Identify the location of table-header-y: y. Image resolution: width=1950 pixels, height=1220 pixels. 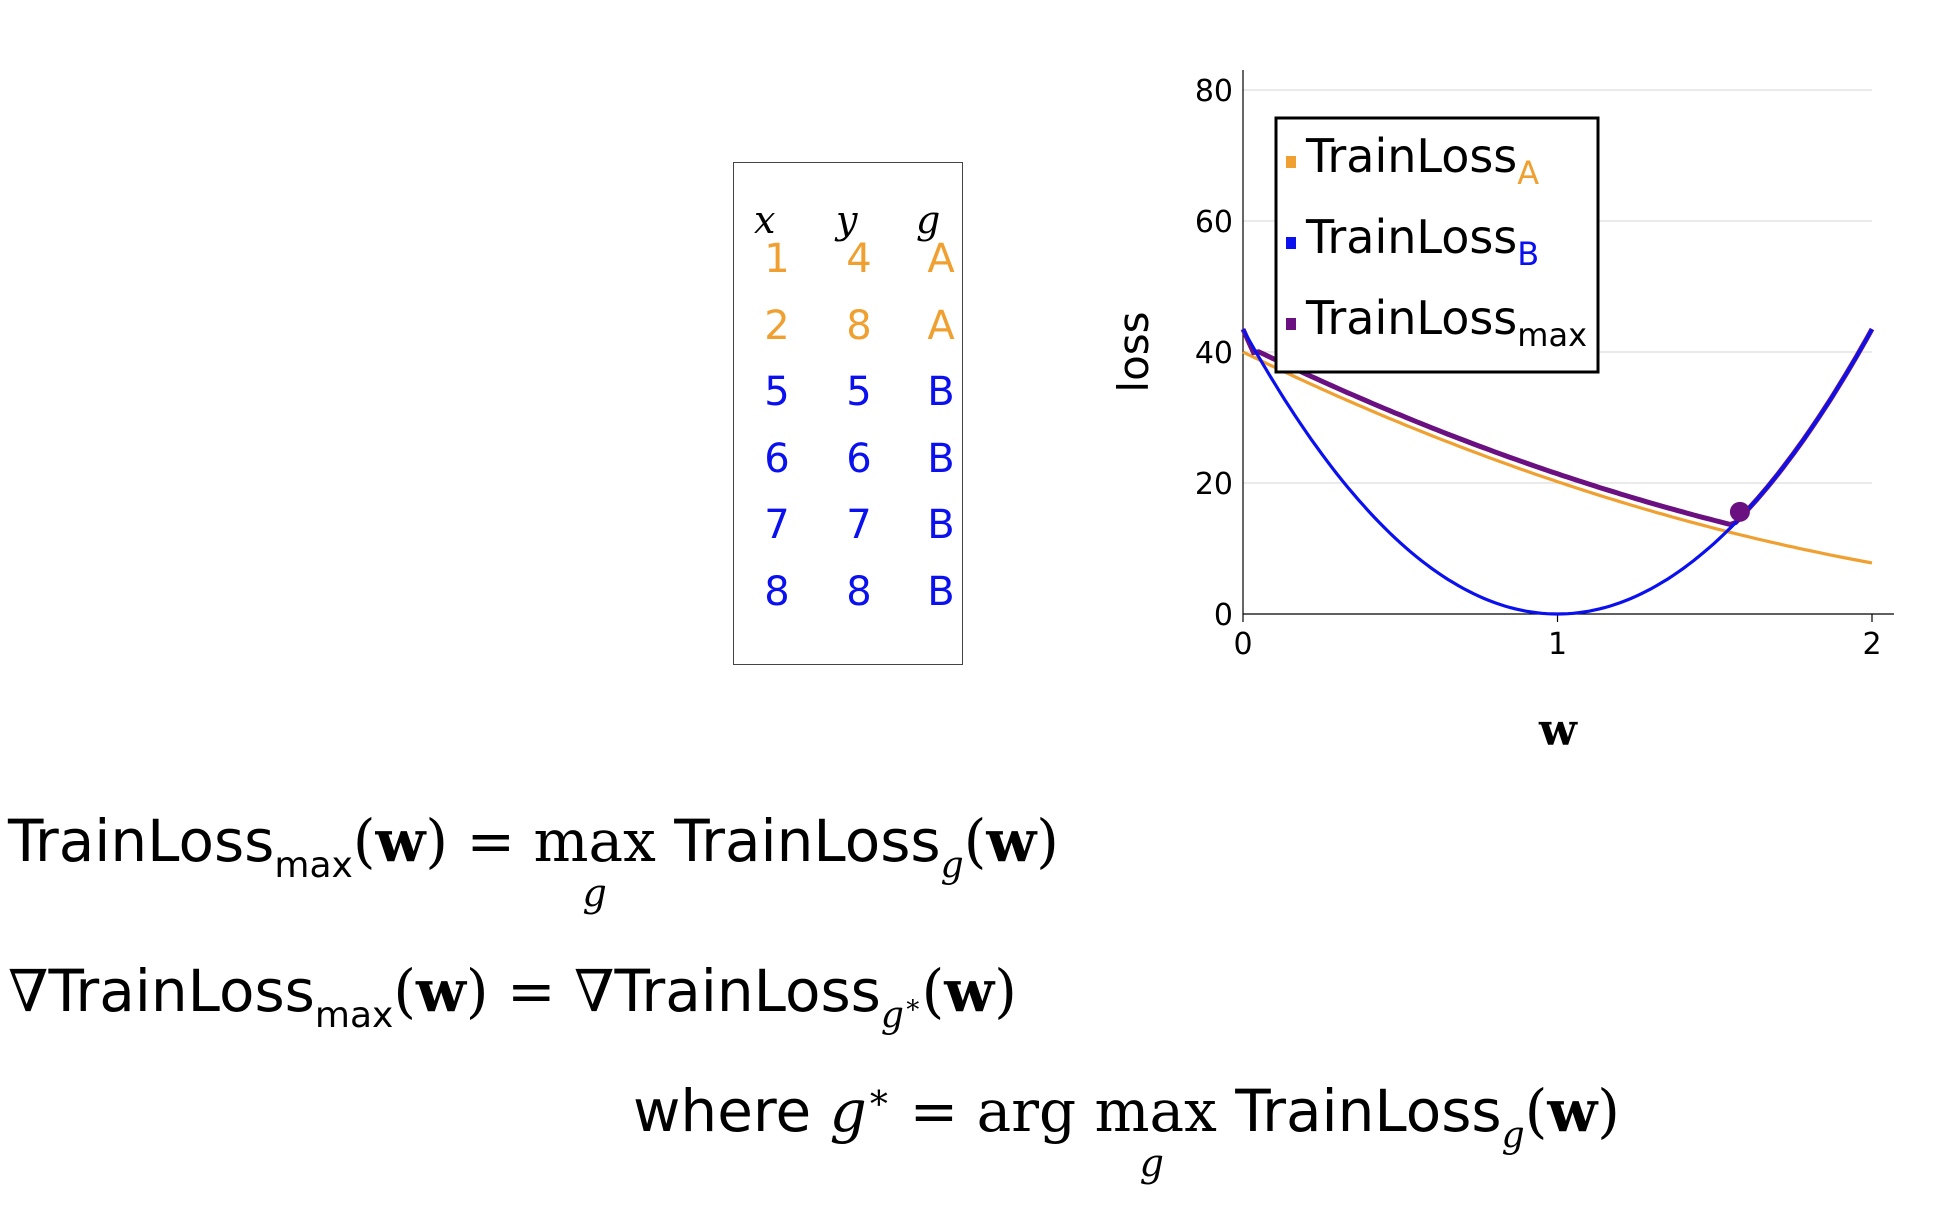
(847, 220).